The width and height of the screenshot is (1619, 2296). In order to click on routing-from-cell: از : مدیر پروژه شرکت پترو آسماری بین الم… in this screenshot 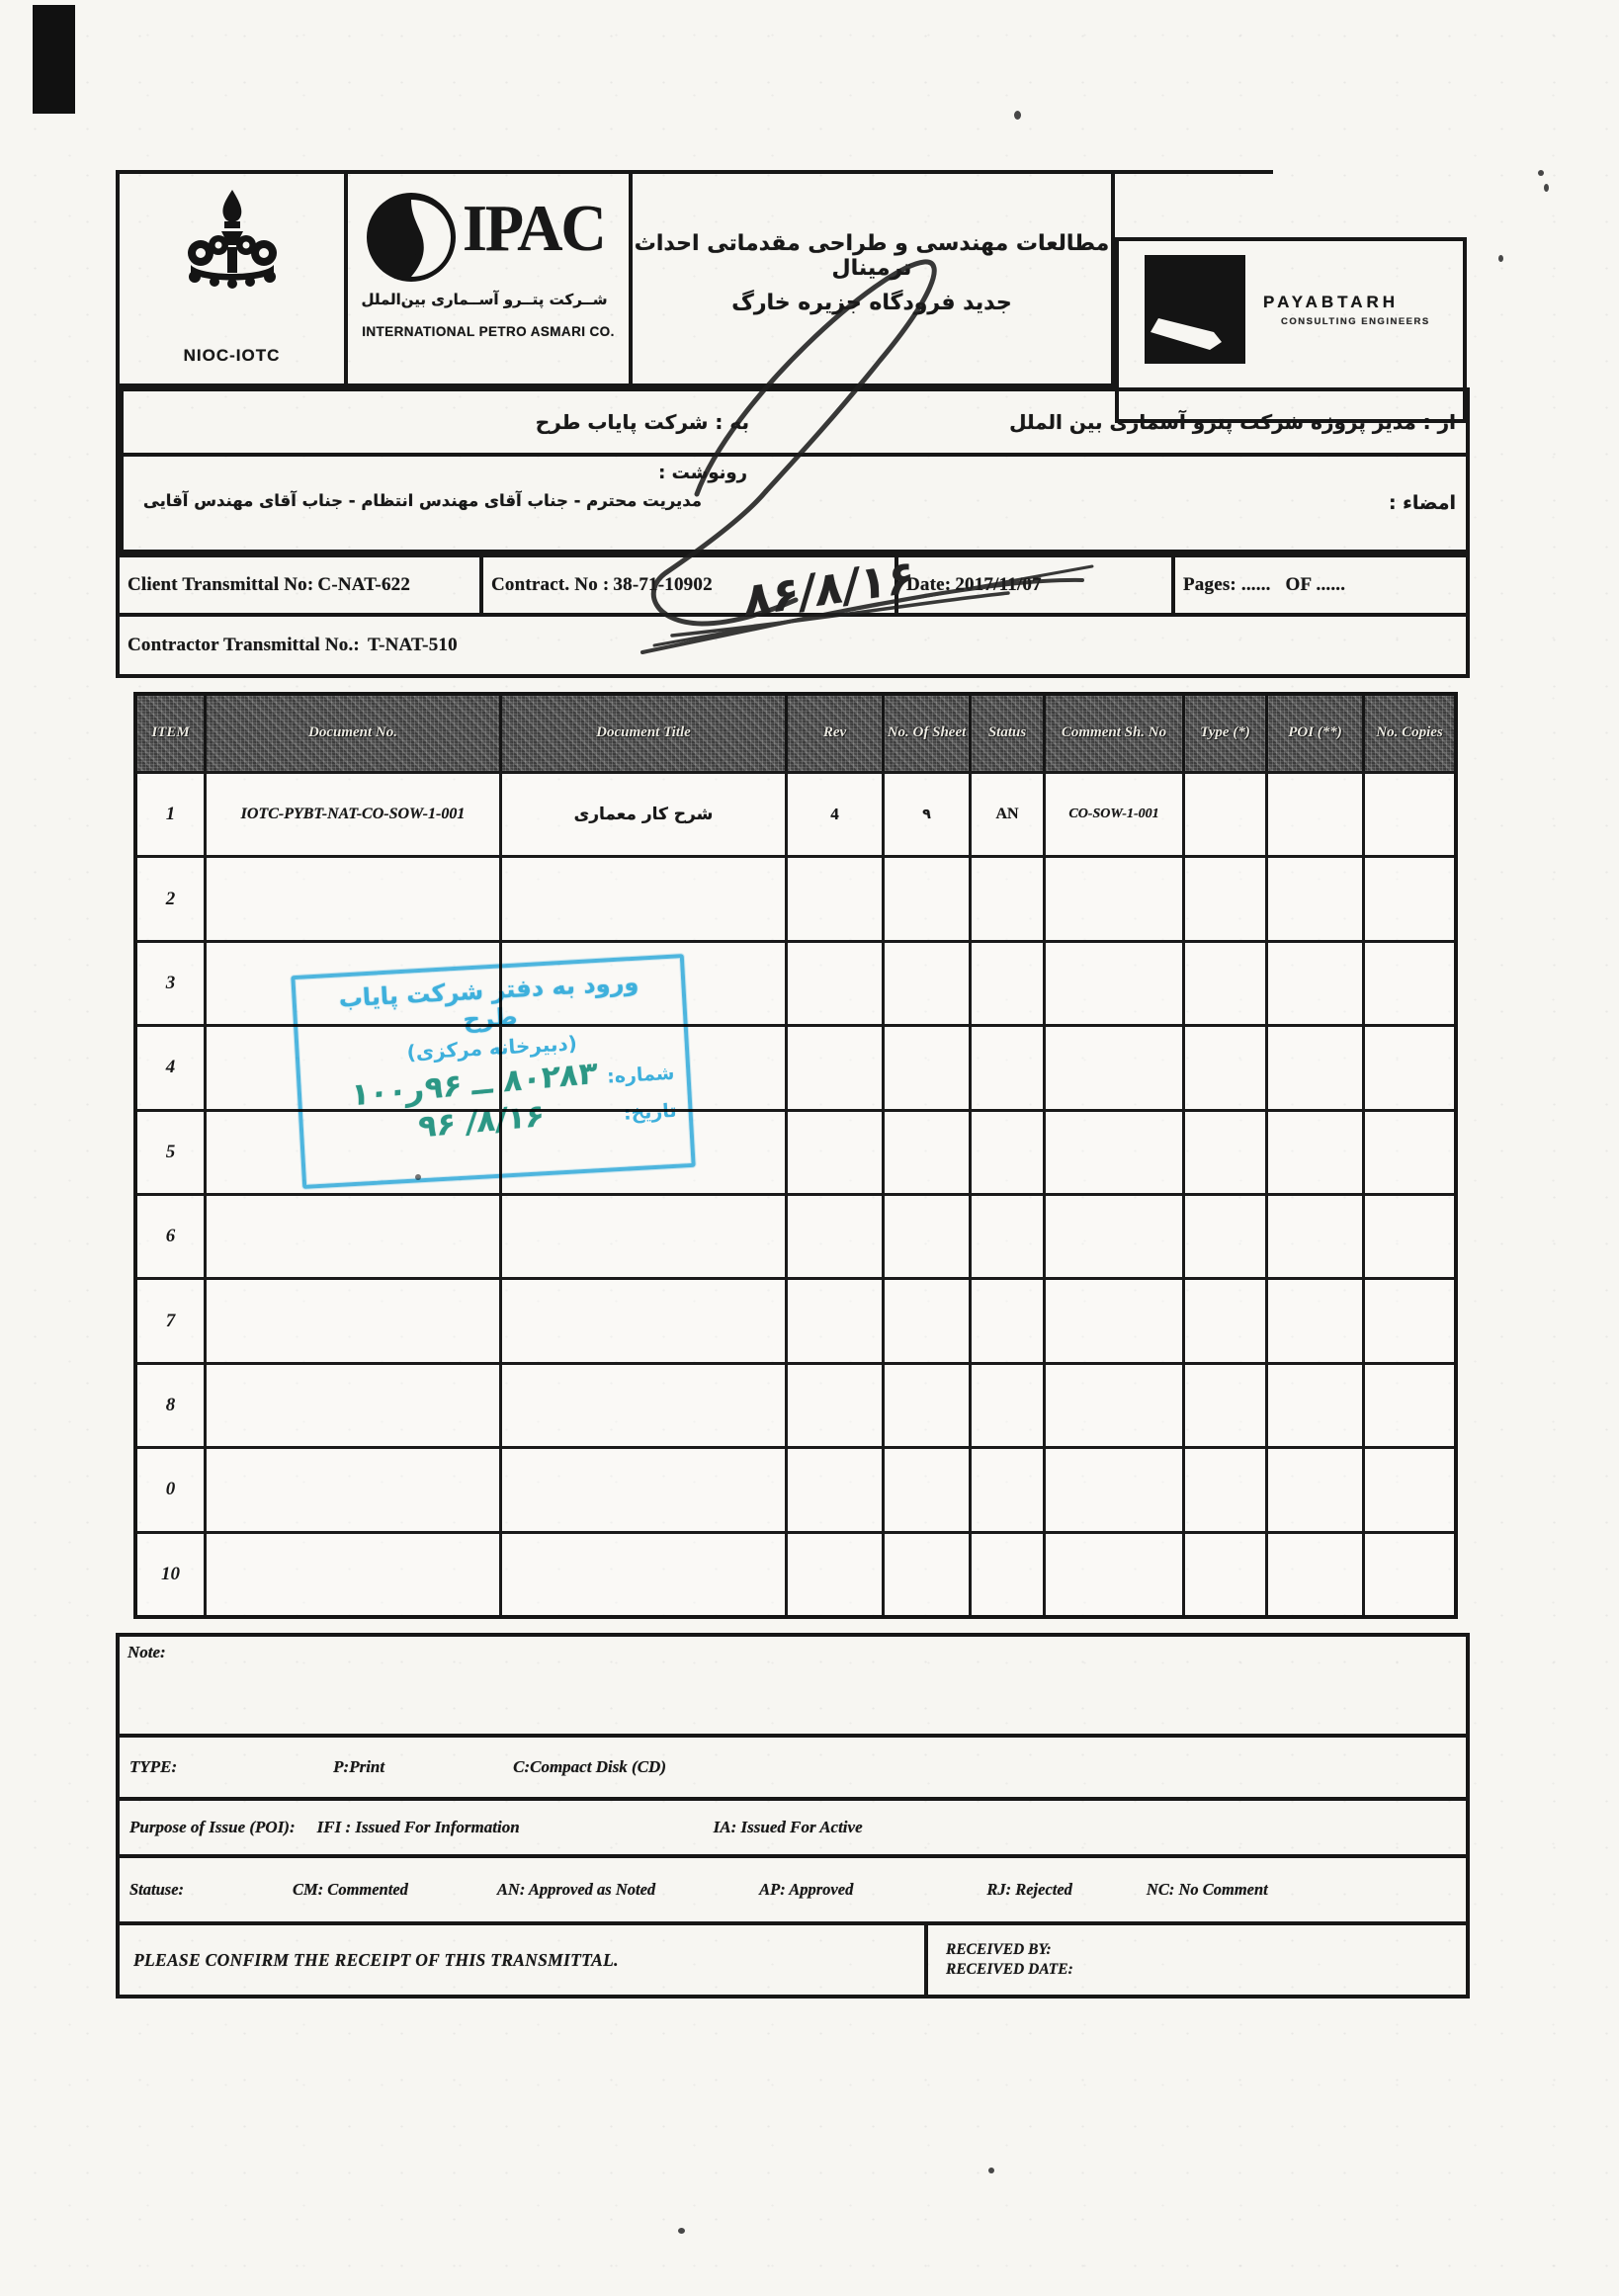, I will do `click(1110, 422)`.